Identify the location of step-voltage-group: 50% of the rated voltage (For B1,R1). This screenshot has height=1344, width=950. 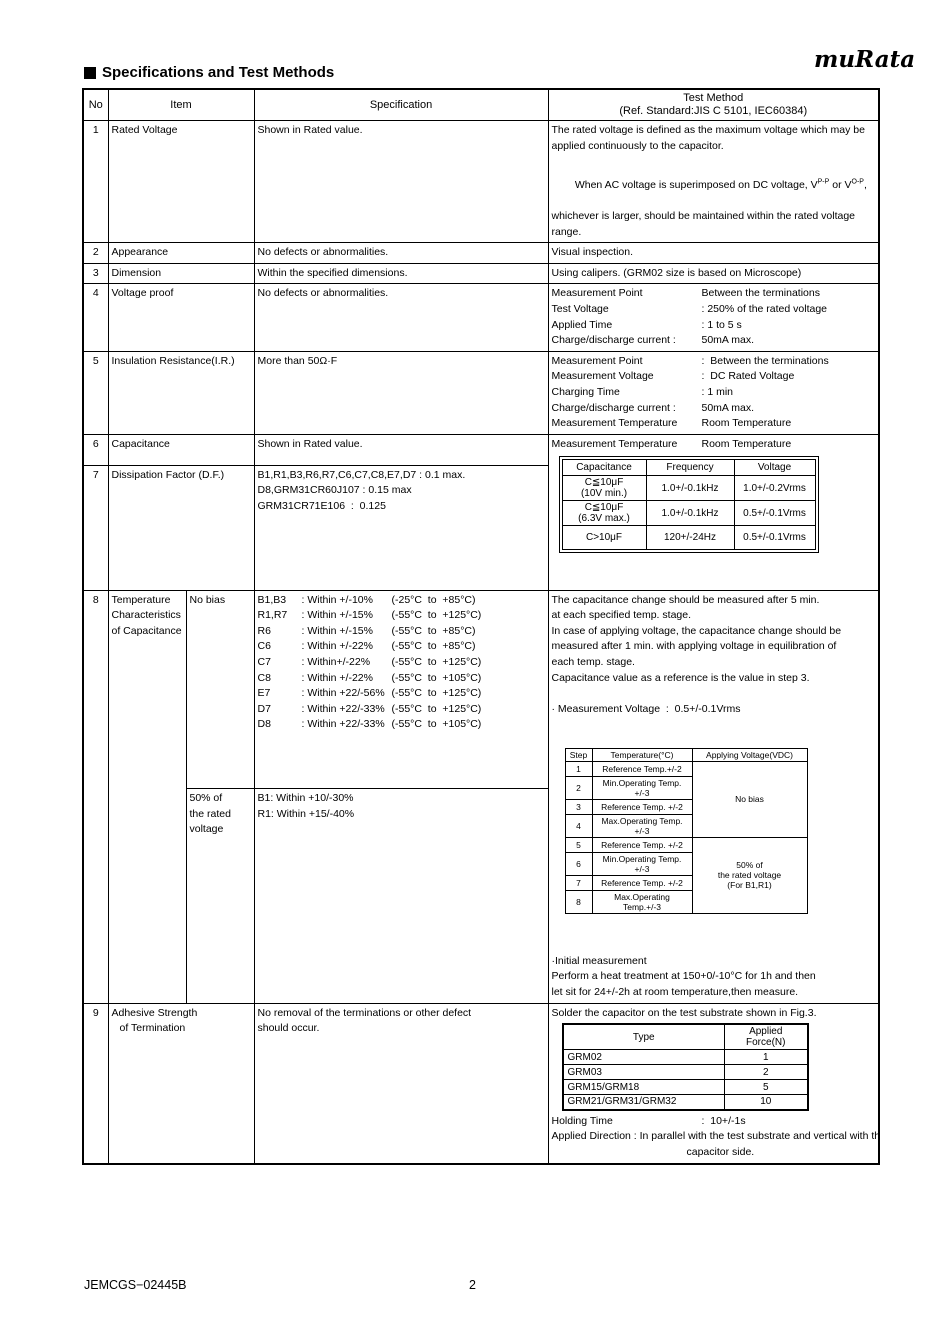
(749, 875).